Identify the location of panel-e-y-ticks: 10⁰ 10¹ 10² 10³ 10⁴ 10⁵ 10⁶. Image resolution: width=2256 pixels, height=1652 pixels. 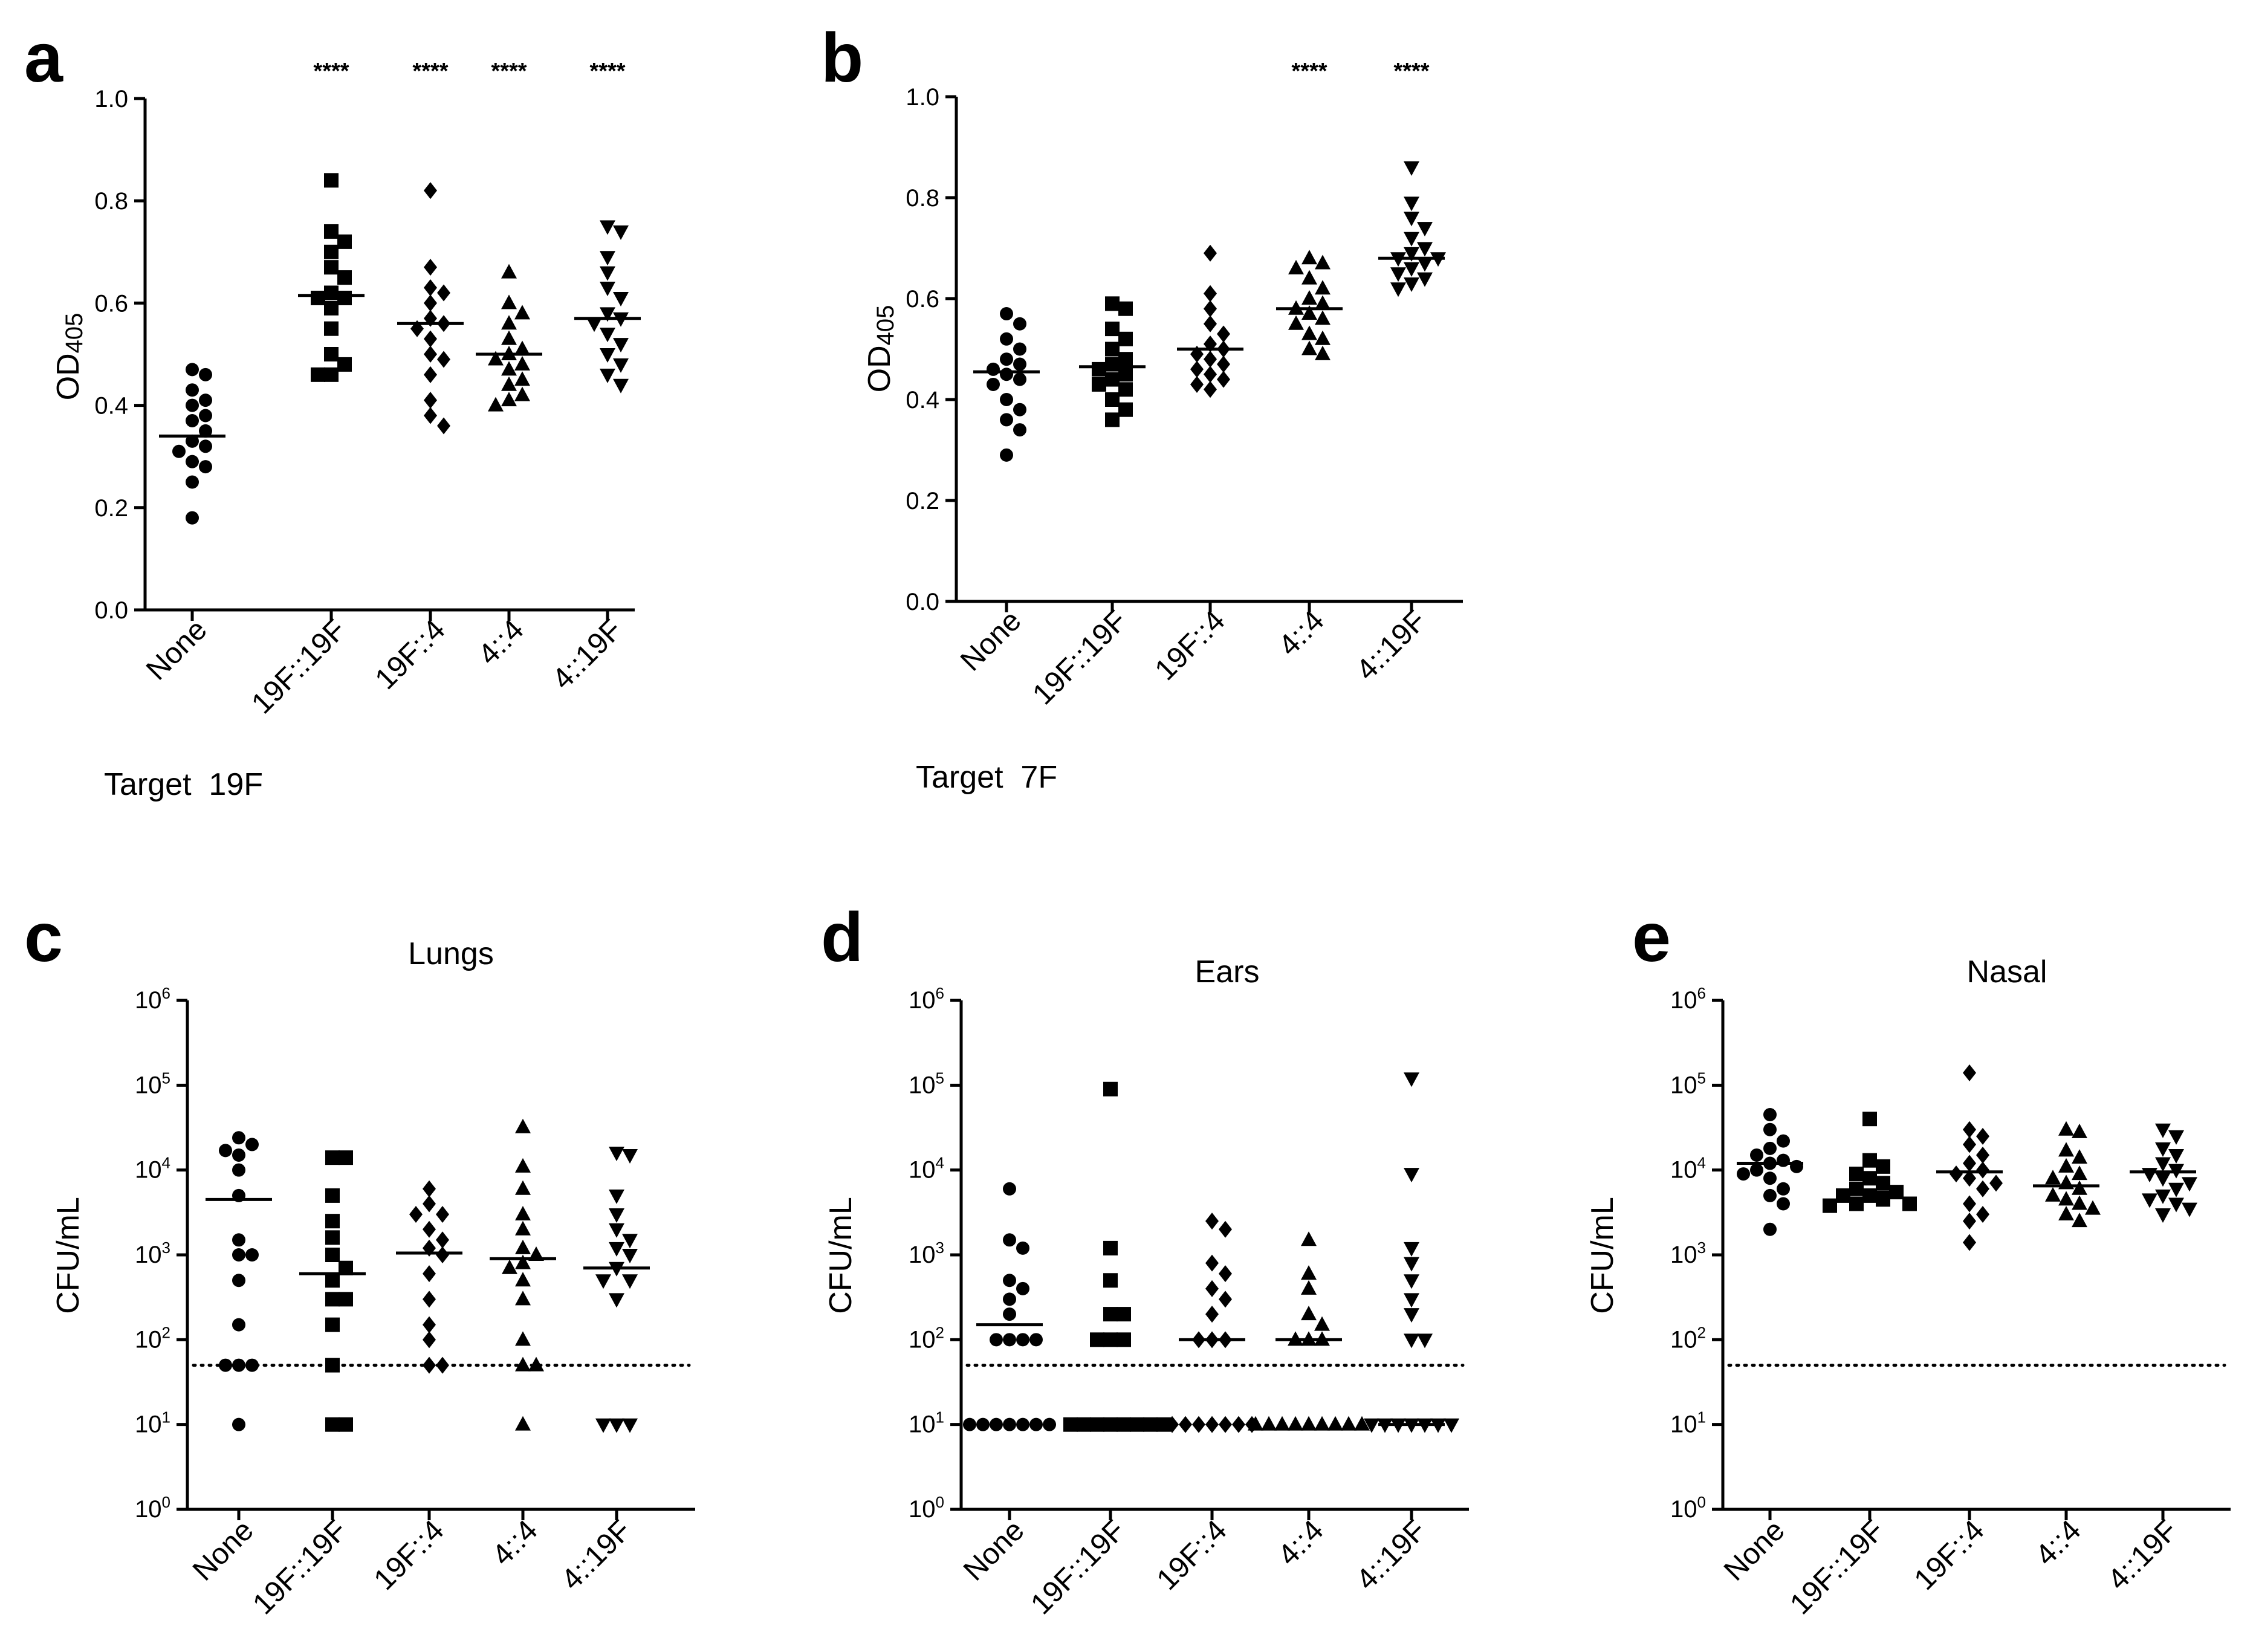
(1696, 1253).